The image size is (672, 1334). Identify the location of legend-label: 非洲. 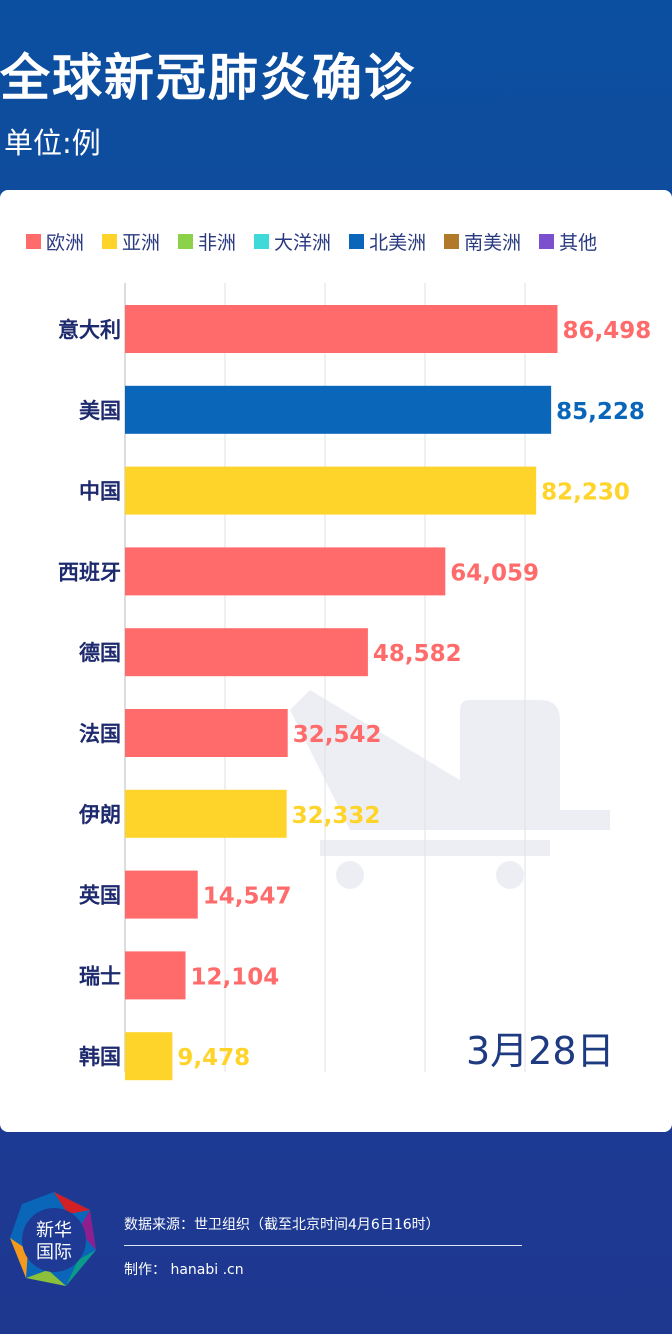
(217, 243).